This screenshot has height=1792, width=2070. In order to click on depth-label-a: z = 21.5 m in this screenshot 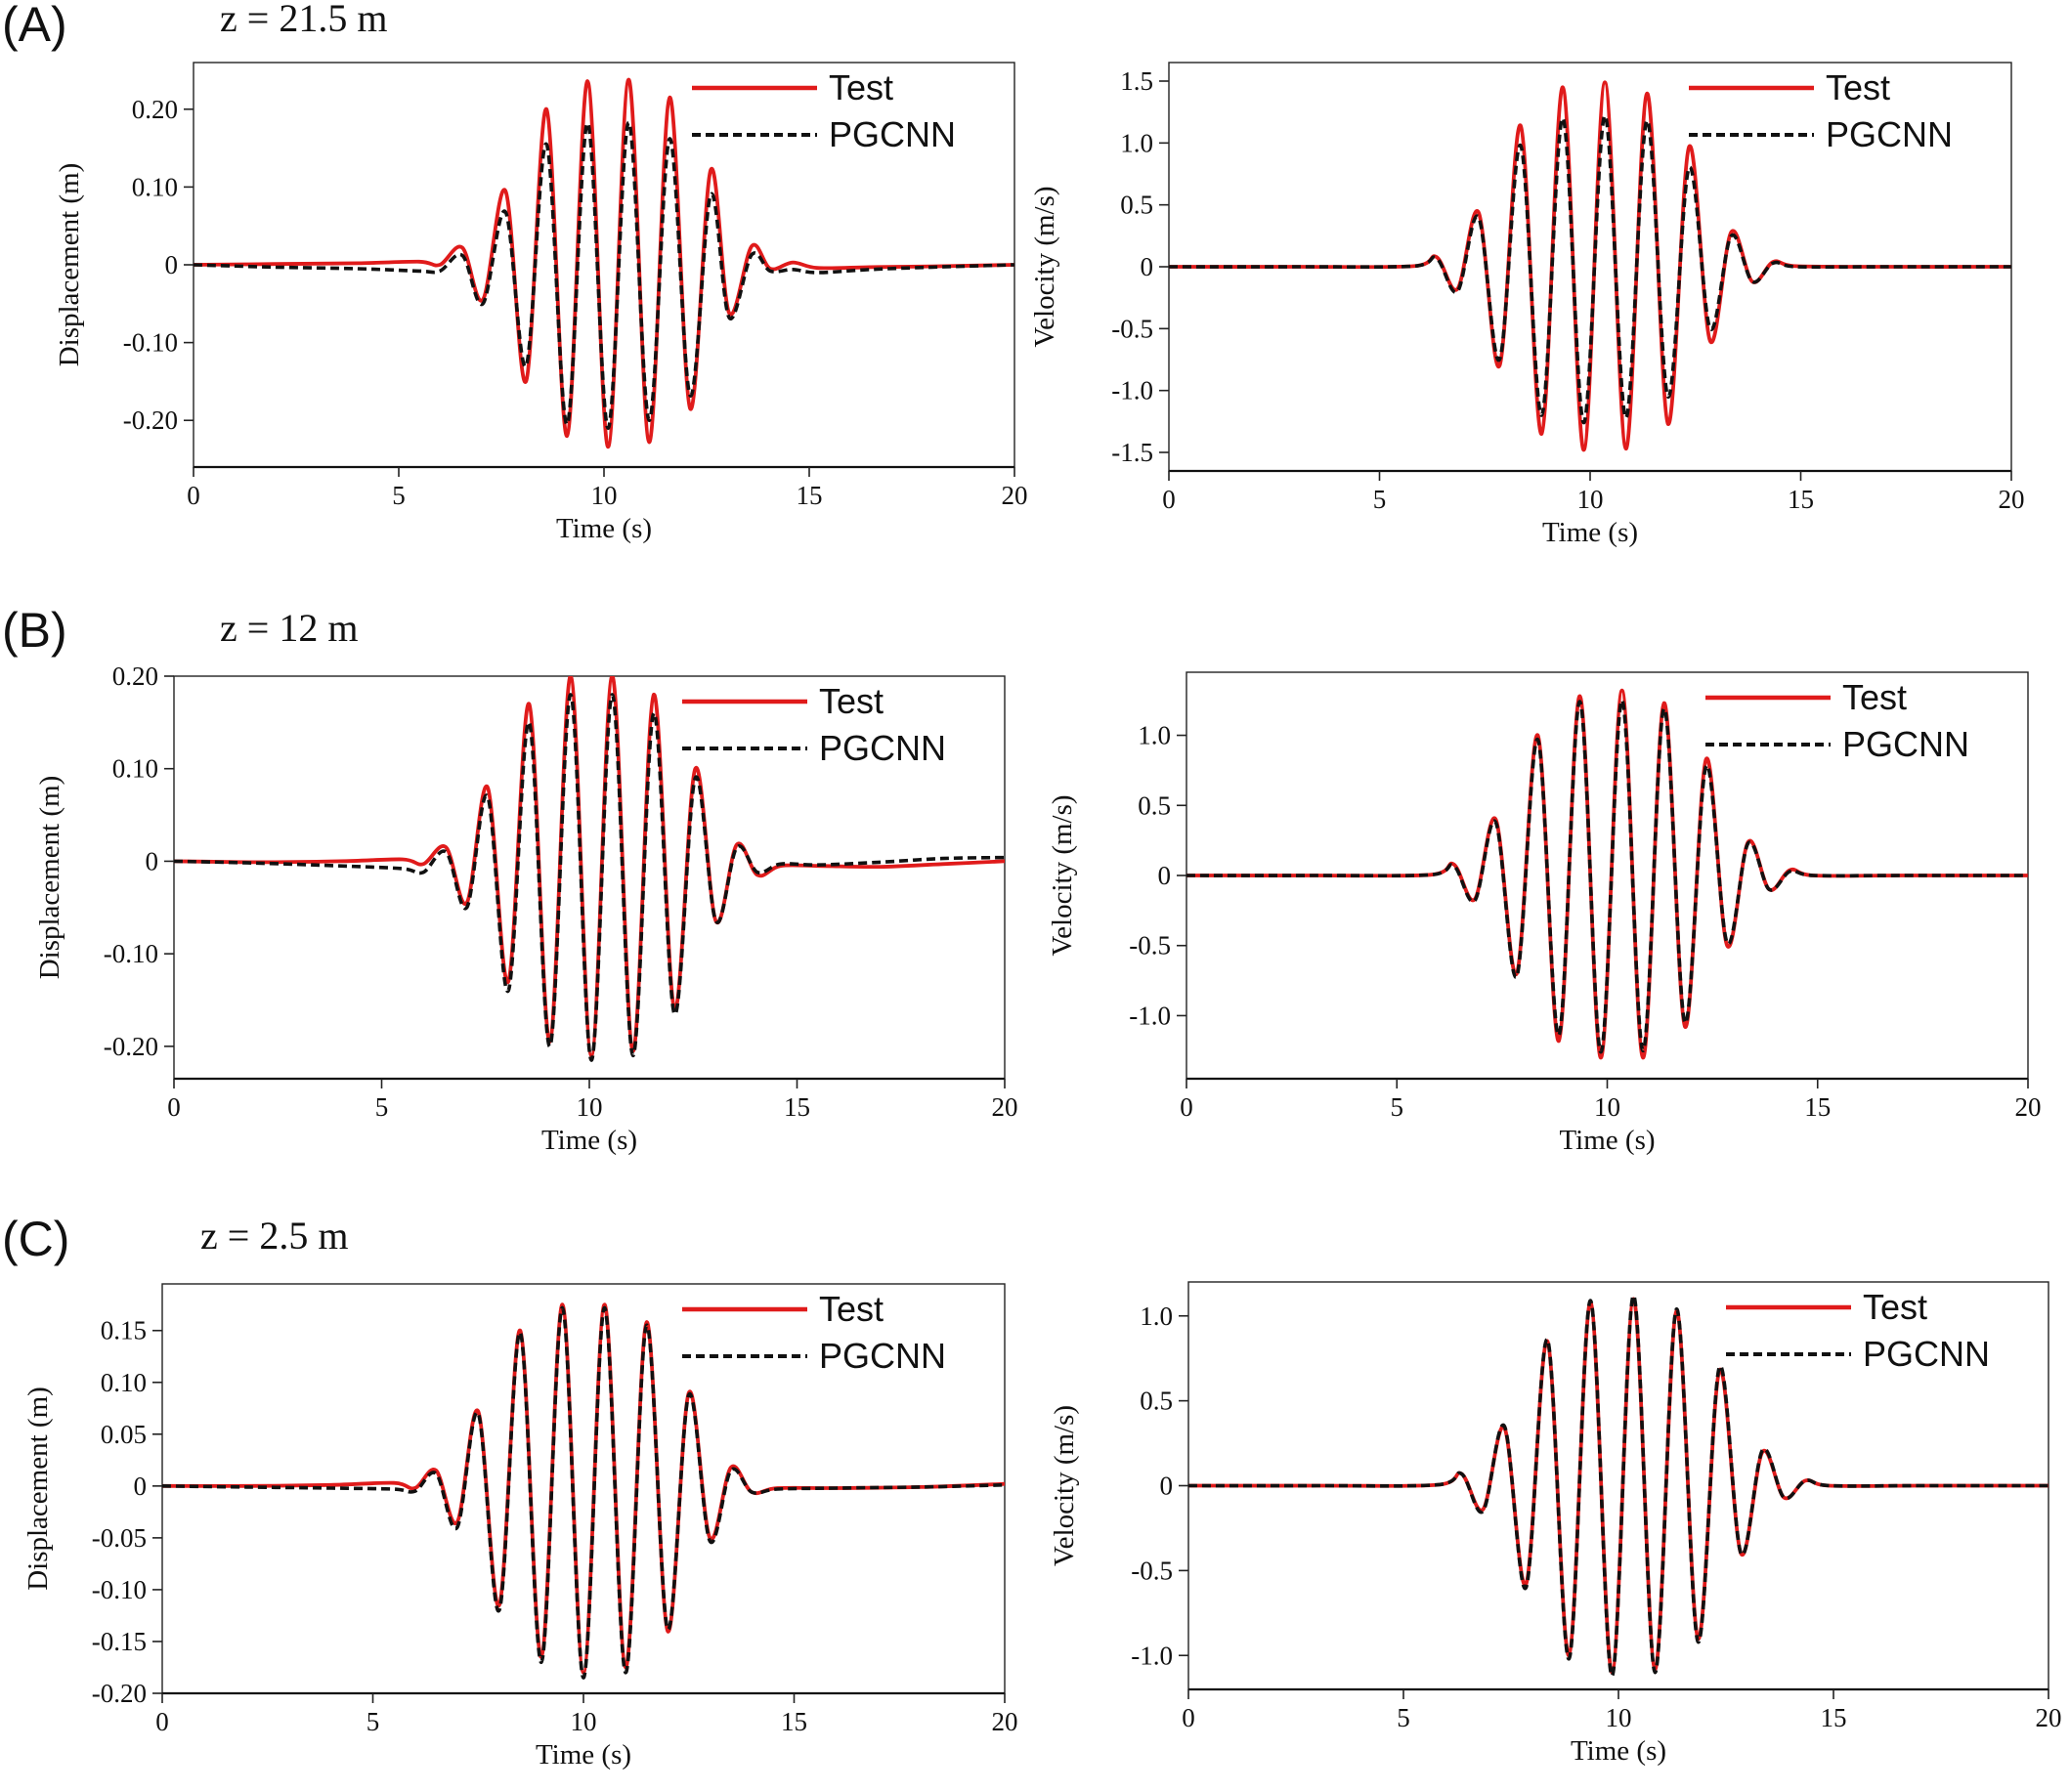, I will do `click(303, 20)`.